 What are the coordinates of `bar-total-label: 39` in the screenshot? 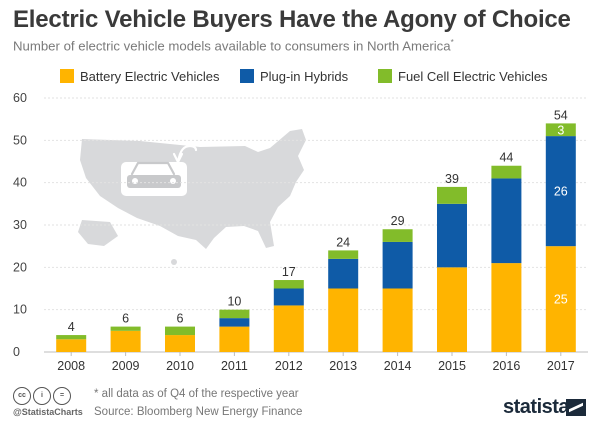 It's located at (452, 179).